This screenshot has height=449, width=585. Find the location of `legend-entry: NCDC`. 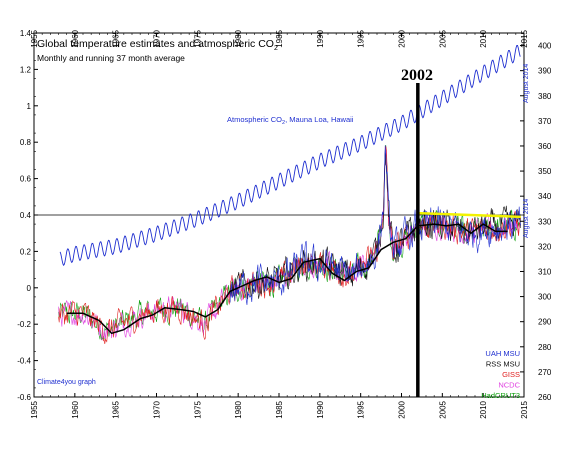

legend-entry: NCDC is located at coordinates (509, 385).